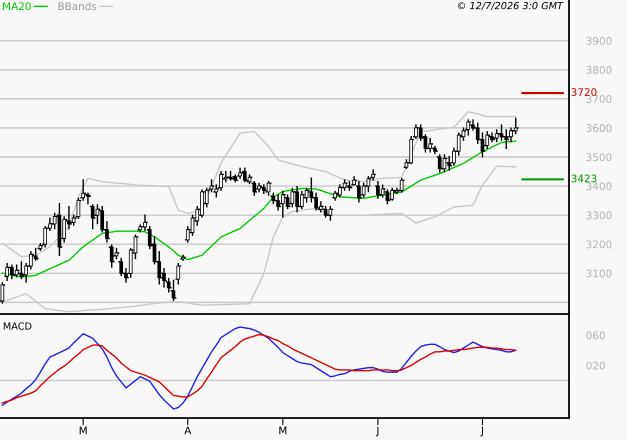 The width and height of the screenshot is (627, 440). What do you see at coordinates (18, 326) in the screenshot?
I see `text: MACD` at bounding box center [18, 326].